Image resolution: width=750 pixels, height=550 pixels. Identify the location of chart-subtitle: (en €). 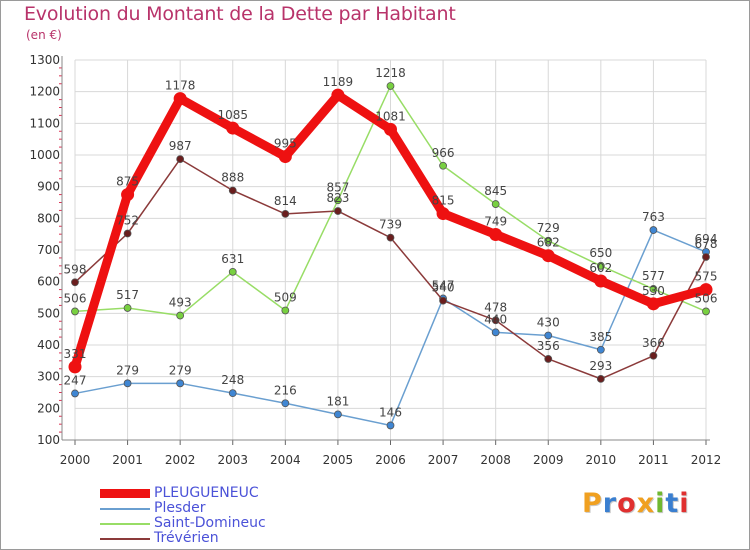
(44, 35).